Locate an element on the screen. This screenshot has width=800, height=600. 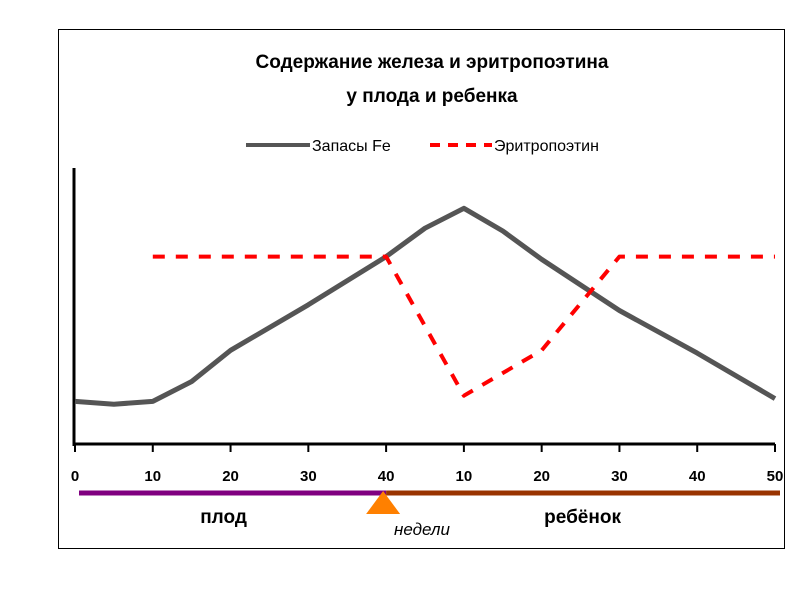
chart-title-line-2: у плода и ребенка is located at coordinates (432, 96).